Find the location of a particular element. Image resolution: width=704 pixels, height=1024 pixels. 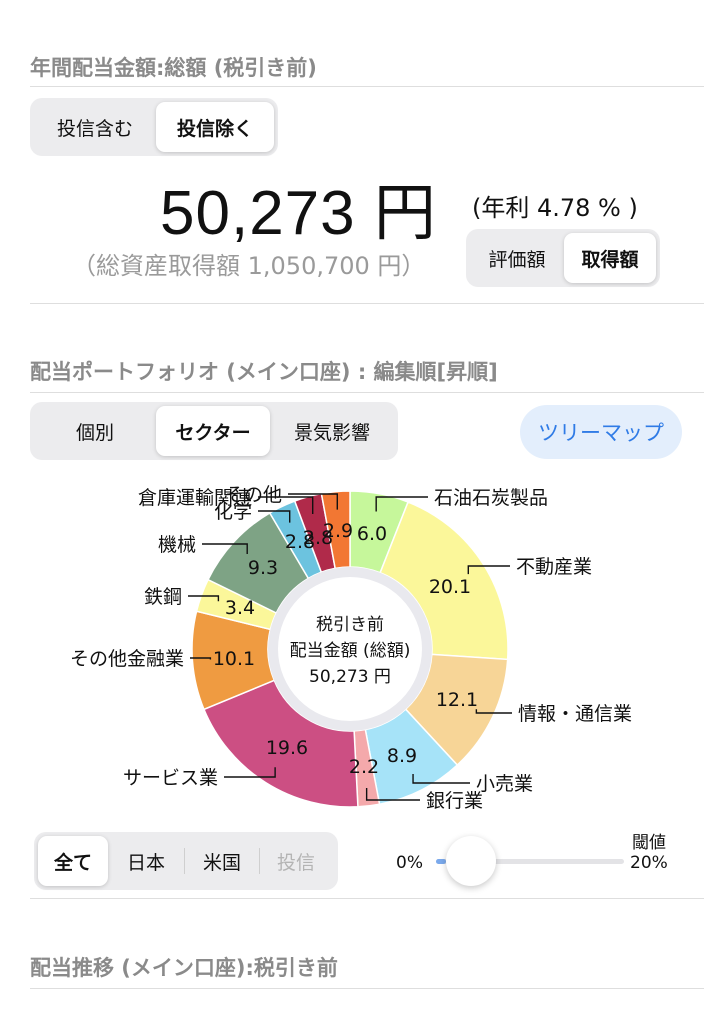

region-all-tab: 全て is located at coordinates (73, 861).